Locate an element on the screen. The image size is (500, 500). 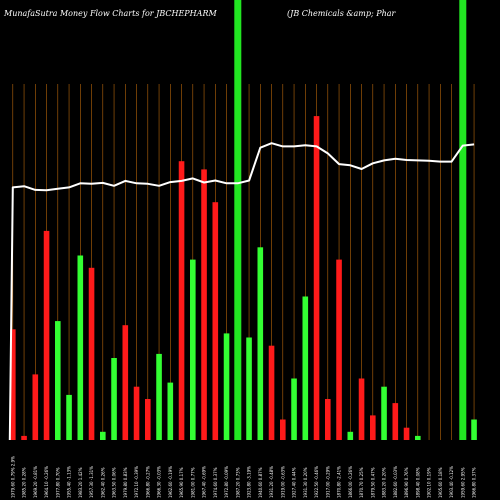
x-tick-label: 1964.10 -0.26% is located at coordinates (46, 482).